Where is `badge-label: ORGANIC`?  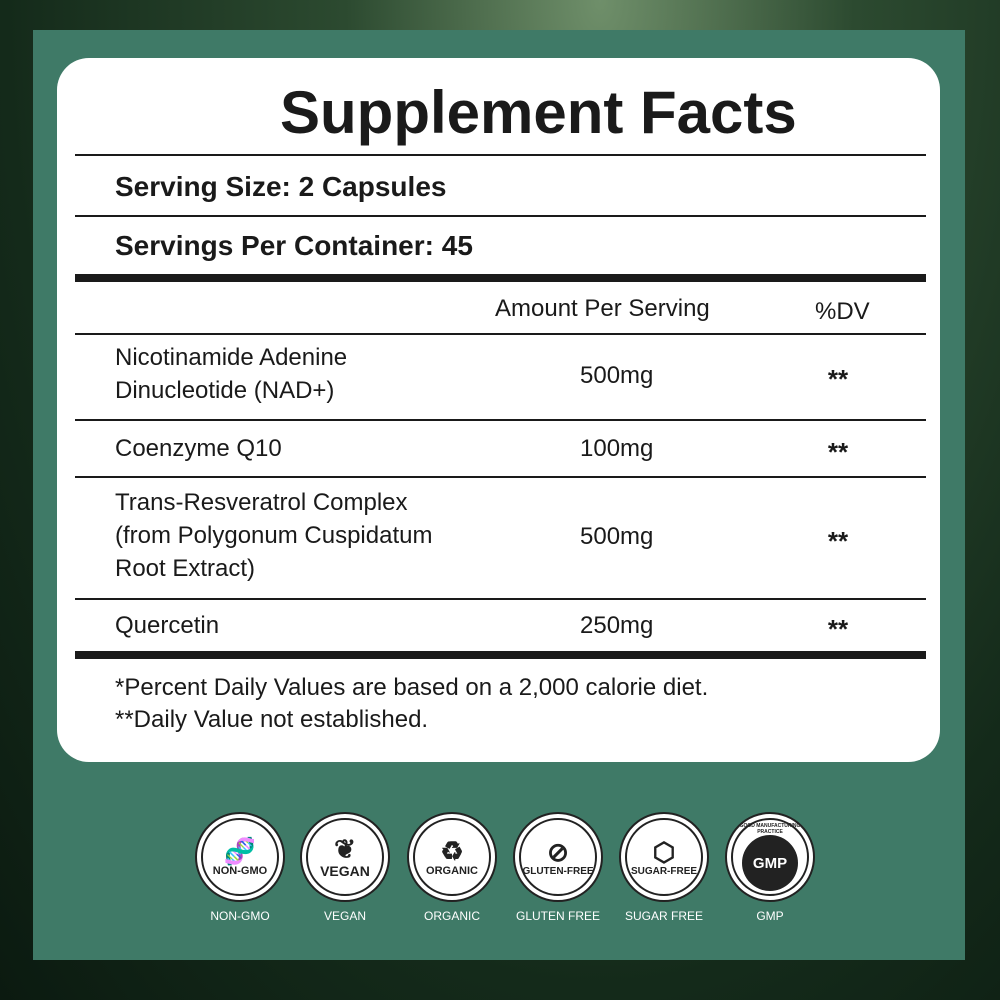
badge-label: ORGANIC is located at coordinates (451, 916).